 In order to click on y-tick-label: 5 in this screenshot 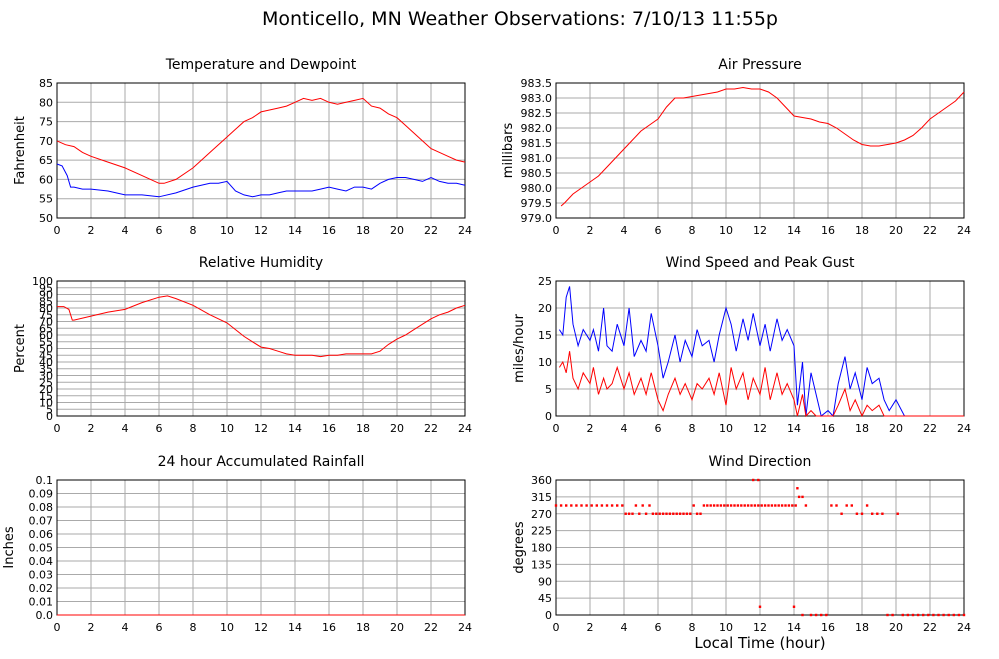, I will do `click(548, 389)`.